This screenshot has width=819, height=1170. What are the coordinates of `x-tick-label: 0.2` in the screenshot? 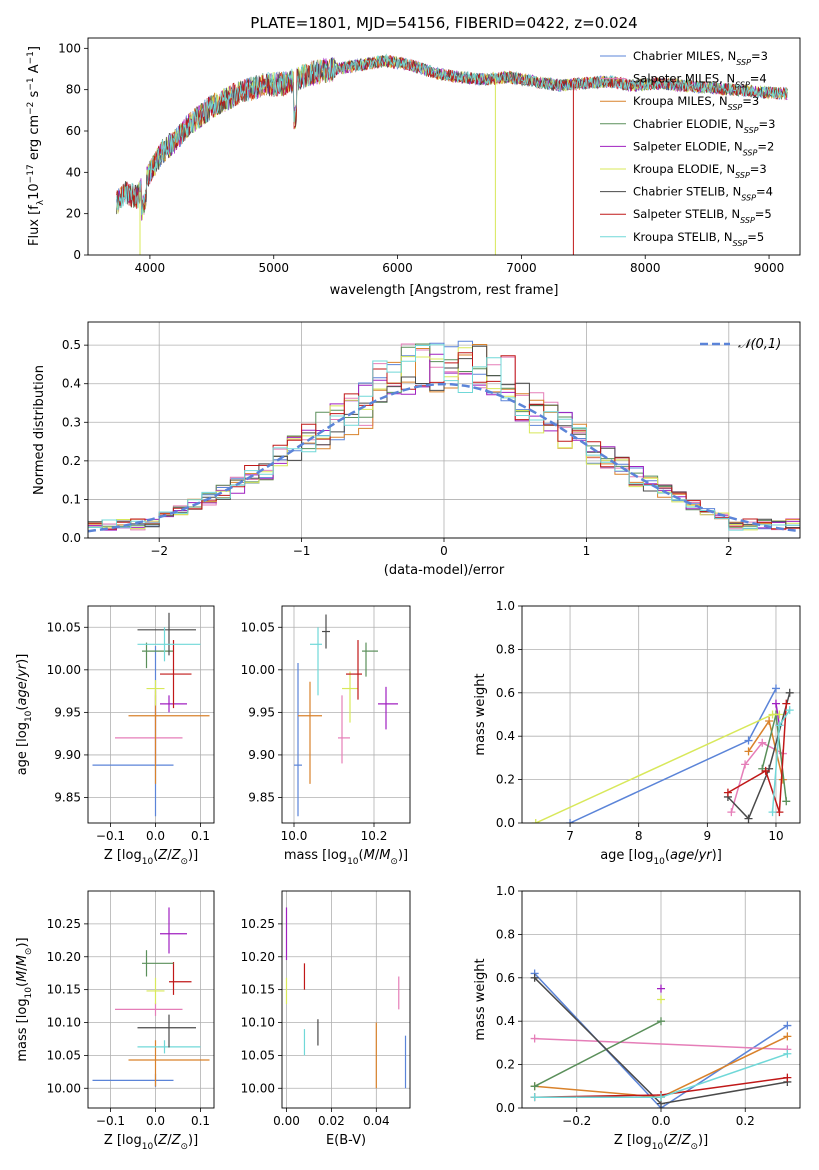 It's located at (745, 1121).